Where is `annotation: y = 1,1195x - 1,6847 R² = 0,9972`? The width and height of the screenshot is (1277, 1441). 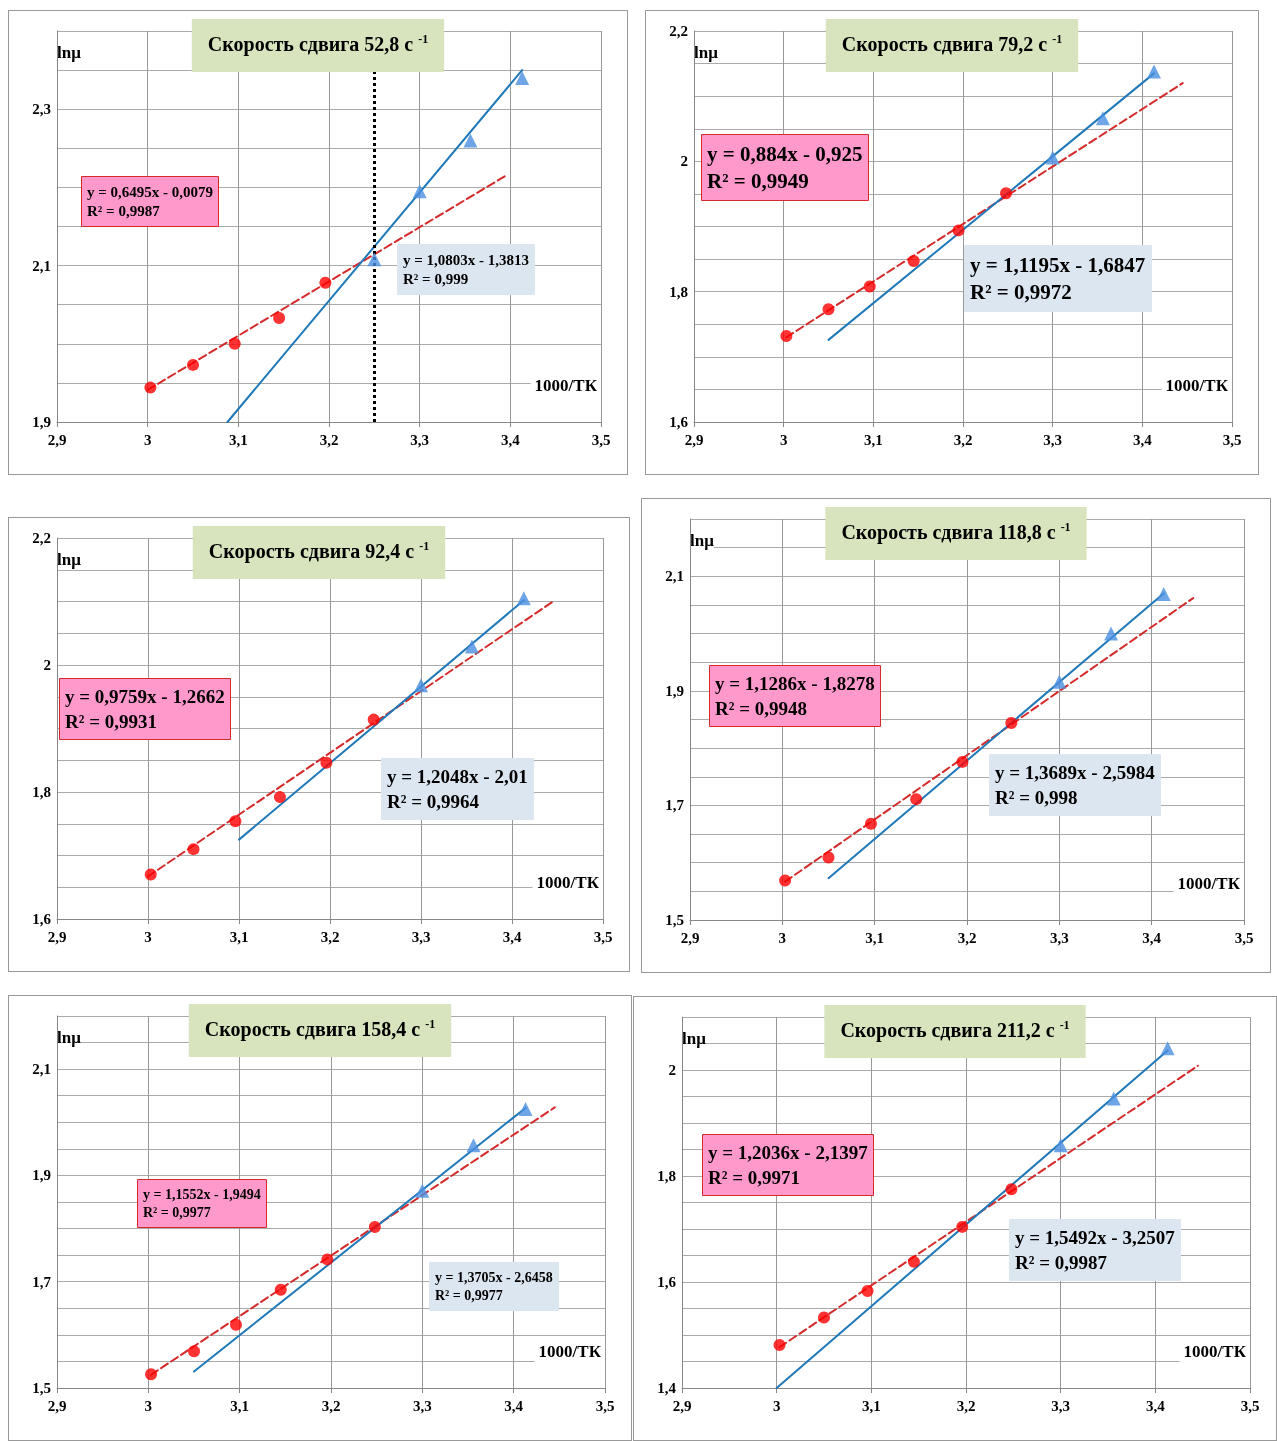 annotation: y = 1,1195x - 1,6847 R² = 0,9972 is located at coordinates (1058, 278).